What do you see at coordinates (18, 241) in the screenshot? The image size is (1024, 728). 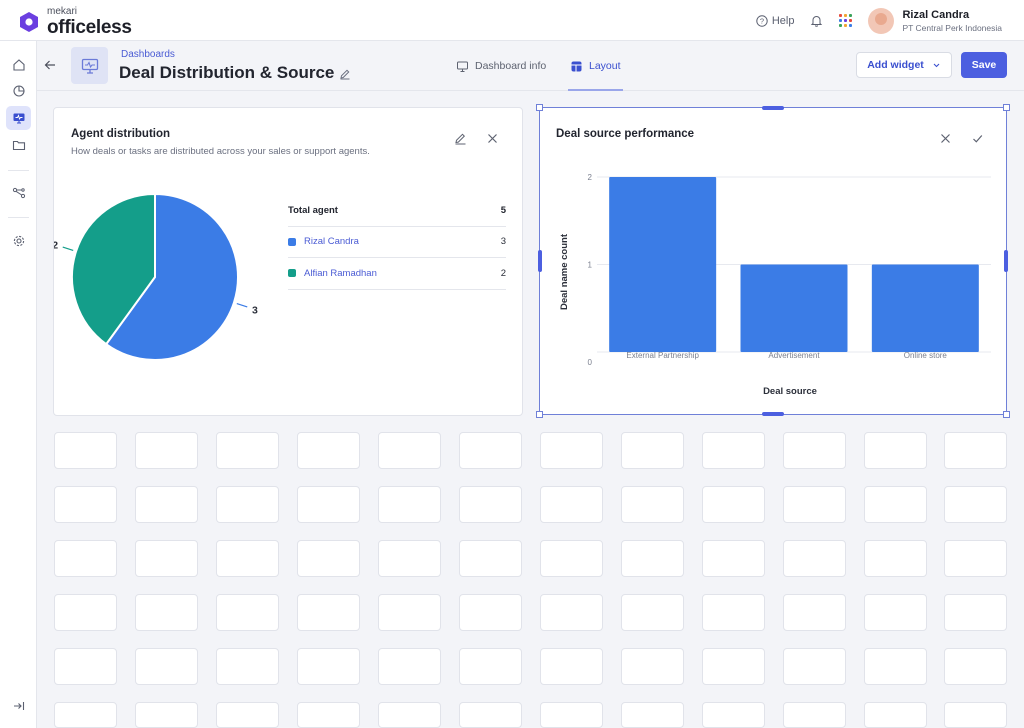 I see `rail-settings` at bounding box center [18, 241].